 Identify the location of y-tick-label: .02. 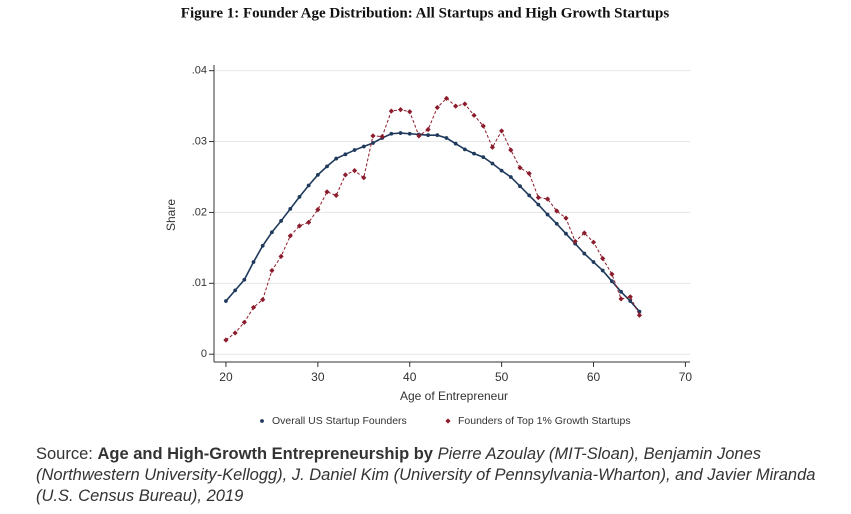
(199, 212).